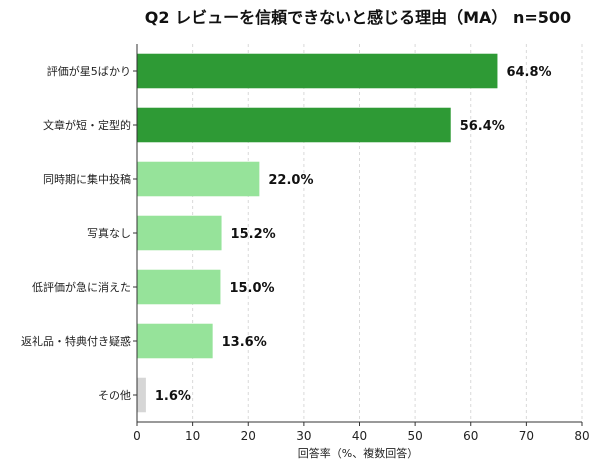 This screenshot has width=600, height=468. I want to click on x-tick-label: 80, so click(581, 436).